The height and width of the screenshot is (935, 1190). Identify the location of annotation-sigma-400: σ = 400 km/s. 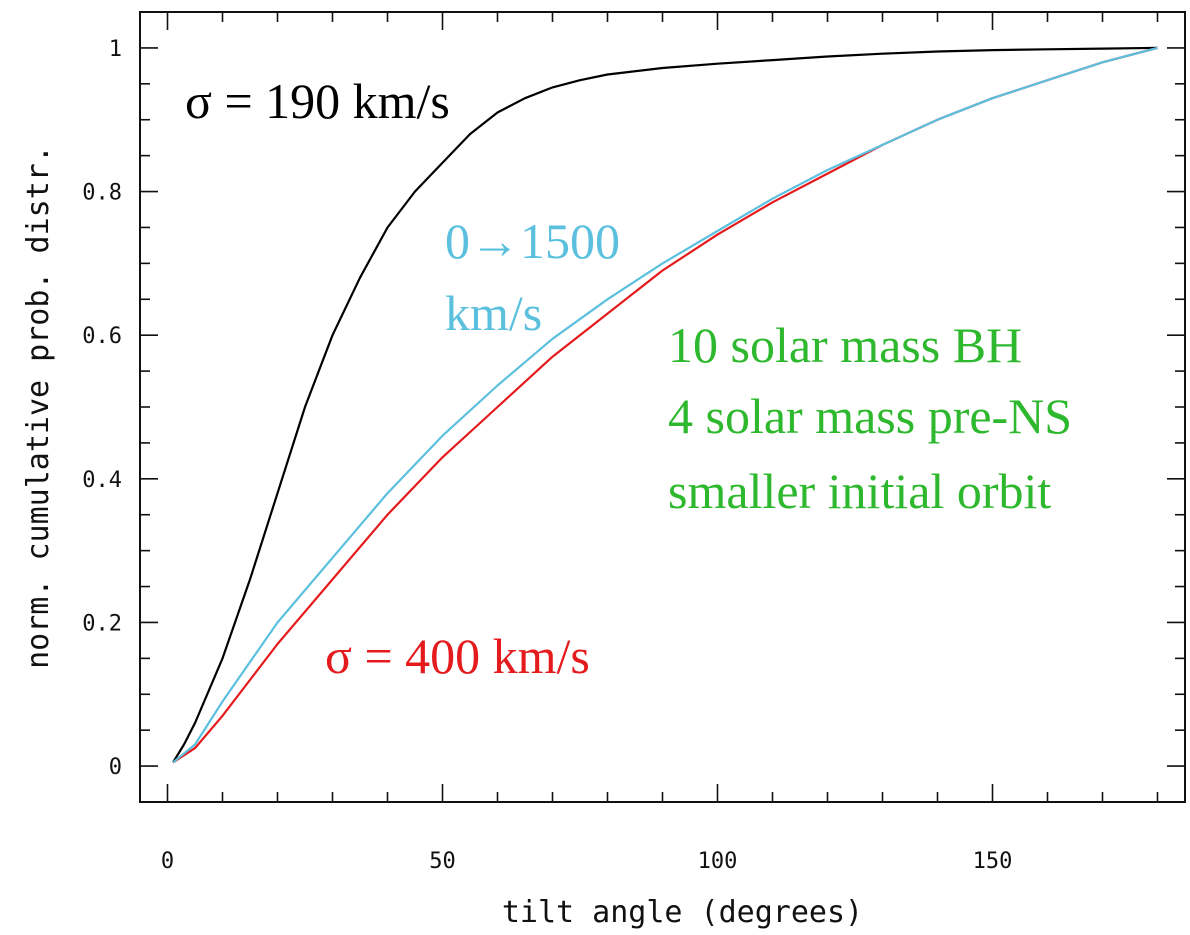
(457, 656).